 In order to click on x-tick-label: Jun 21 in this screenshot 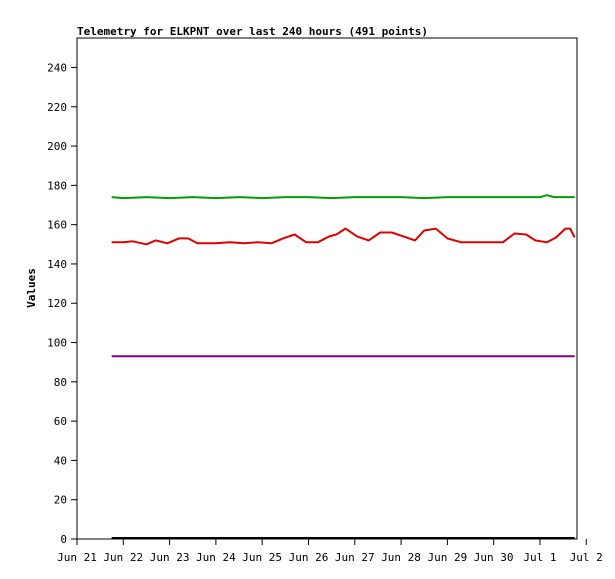, I will do `click(77, 557)`.